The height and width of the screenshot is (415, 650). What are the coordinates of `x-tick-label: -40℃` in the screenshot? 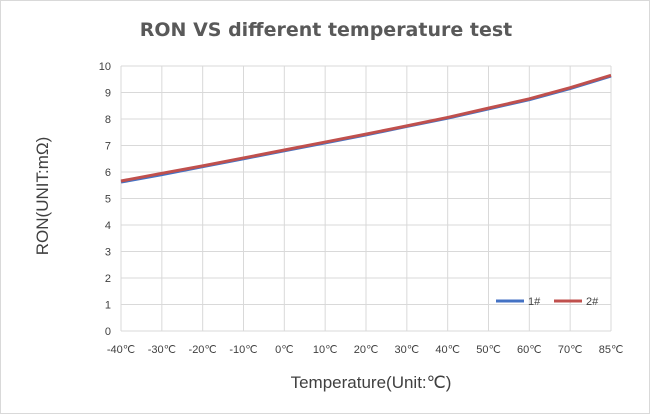 It's located at (121, 350).